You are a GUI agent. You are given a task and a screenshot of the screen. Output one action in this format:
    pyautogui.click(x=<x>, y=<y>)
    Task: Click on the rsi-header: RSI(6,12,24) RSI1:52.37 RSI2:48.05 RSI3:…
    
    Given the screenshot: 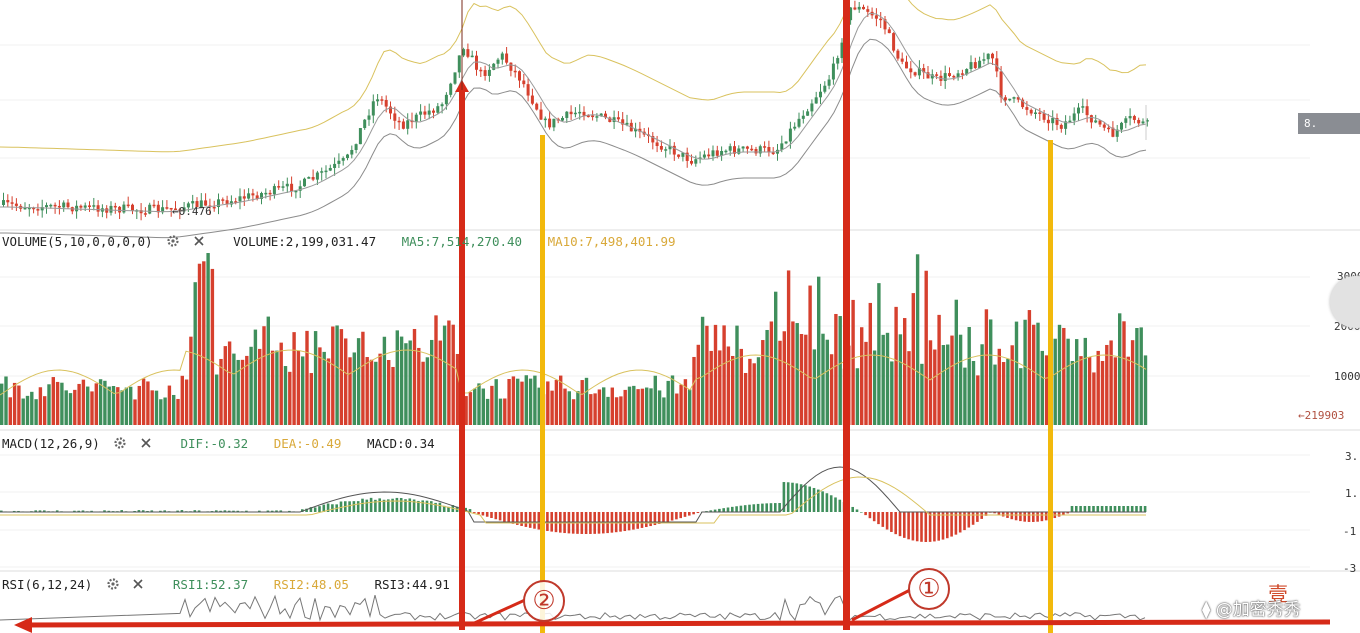 What is the action you would take?
    pyautogui.click(x=235, y=584)
    